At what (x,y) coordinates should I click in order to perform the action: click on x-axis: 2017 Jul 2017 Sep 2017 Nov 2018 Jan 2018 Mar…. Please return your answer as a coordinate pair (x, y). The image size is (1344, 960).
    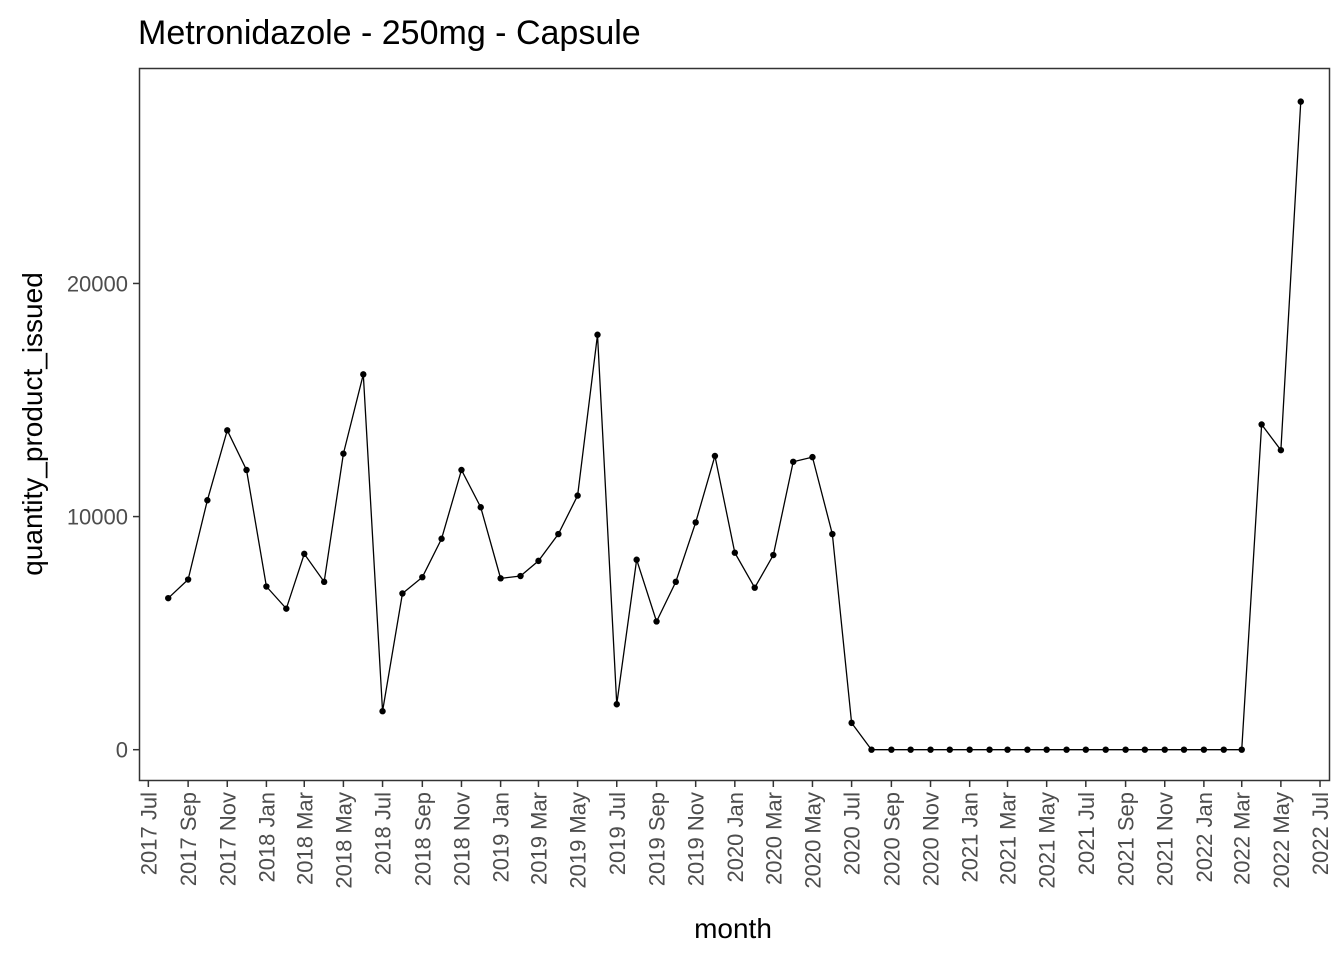
    Looking at the image, I should click on (734, 834).